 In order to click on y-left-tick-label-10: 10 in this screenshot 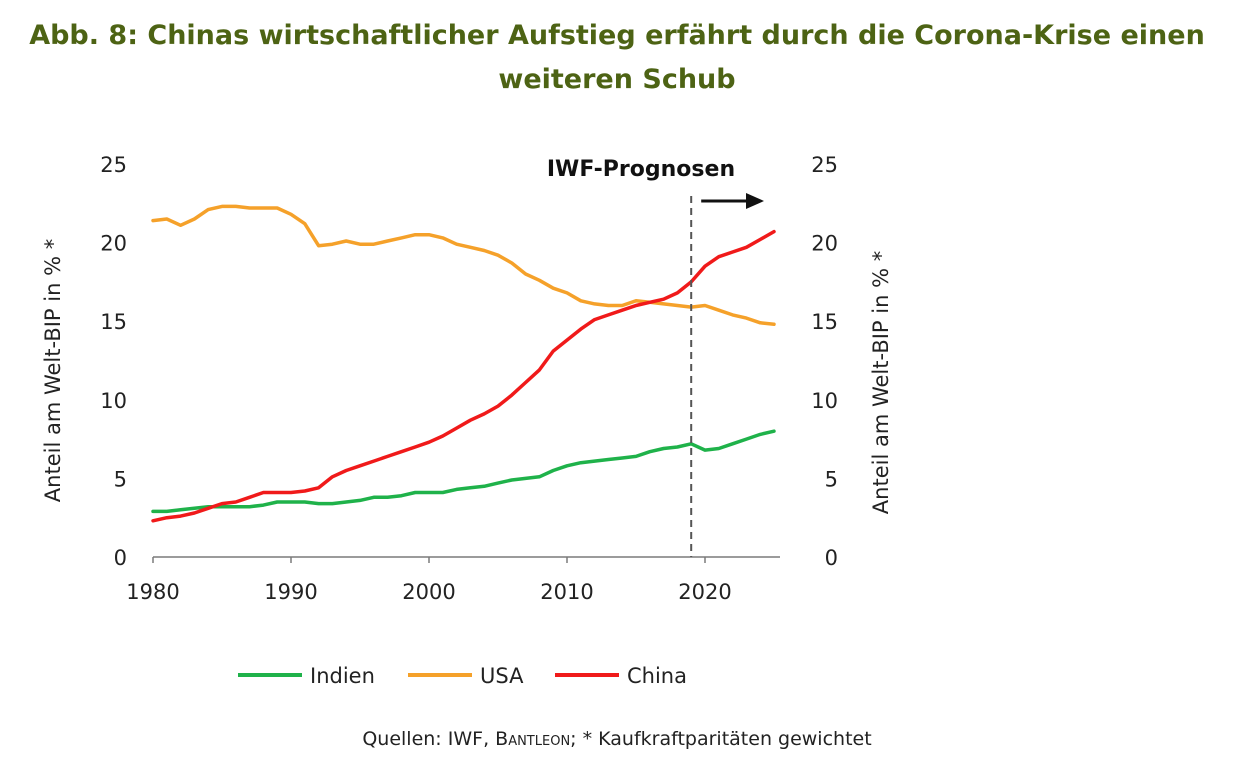, I will do `click(113, 401)`.